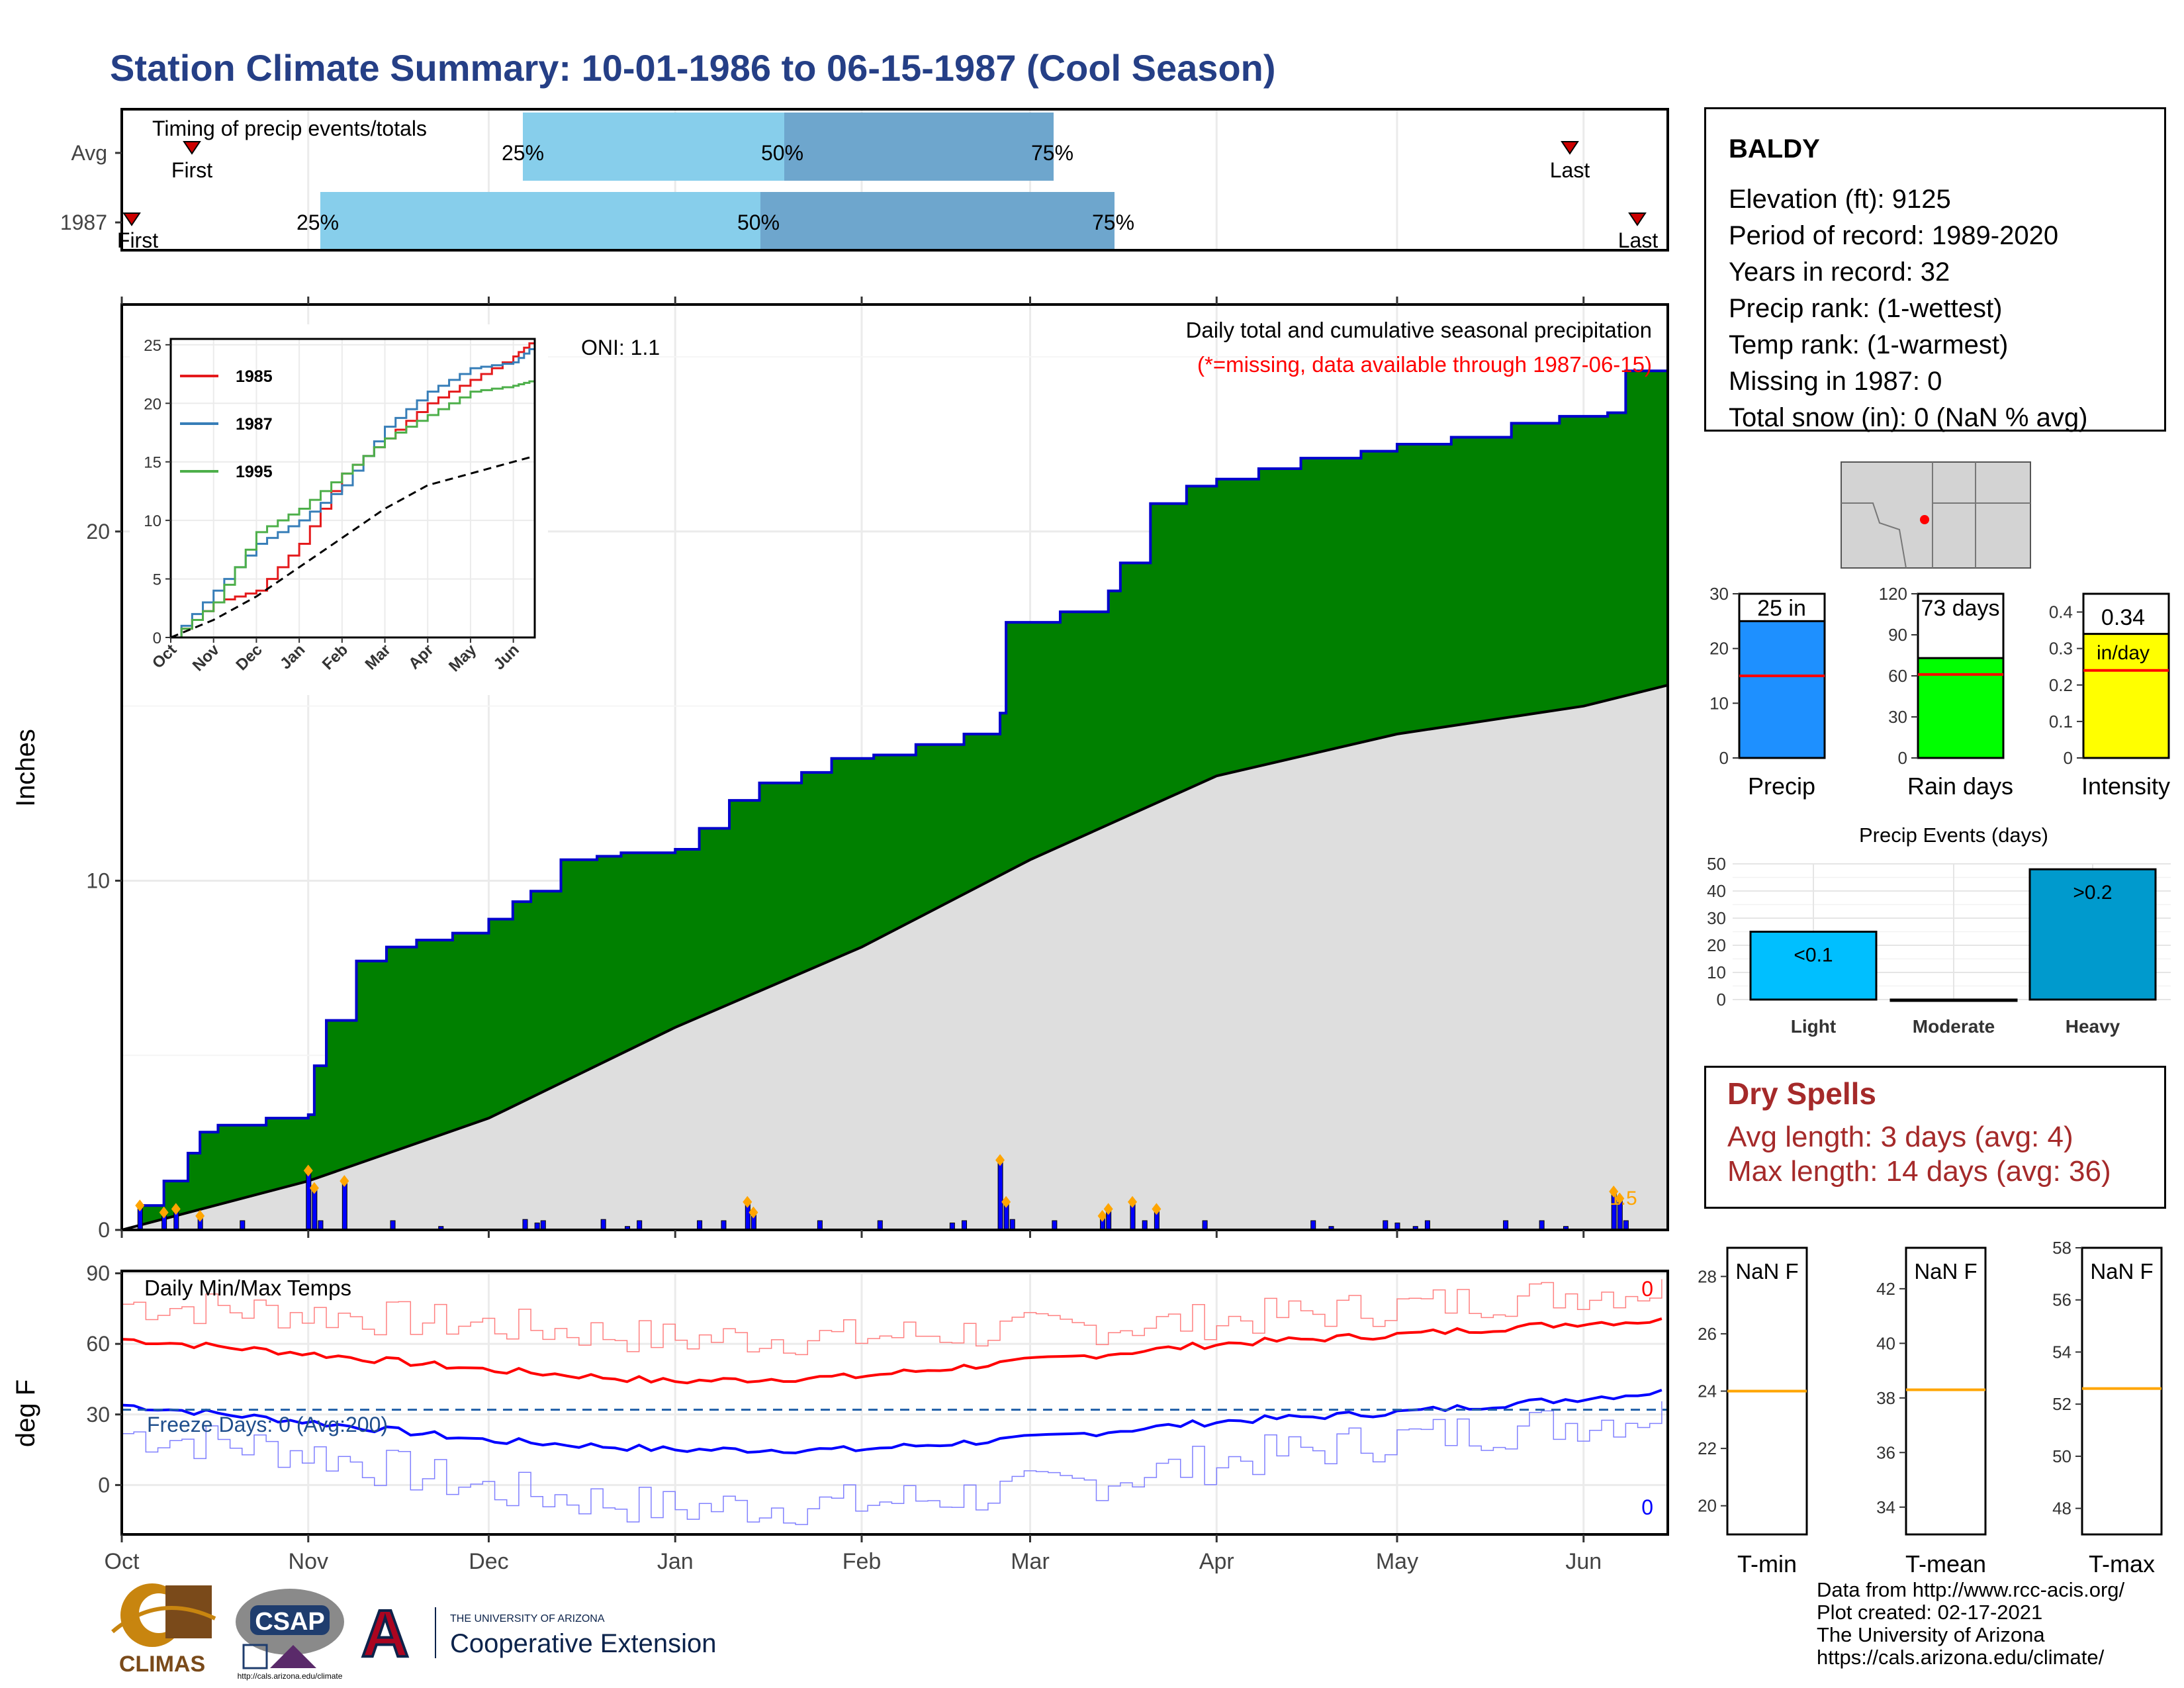 This screenshot has width=2184, height=1688. What do you see at coordinates (462, 658) in the screenshot?
I see `inset-xtick-label: May` at bounding box center [462, 658].